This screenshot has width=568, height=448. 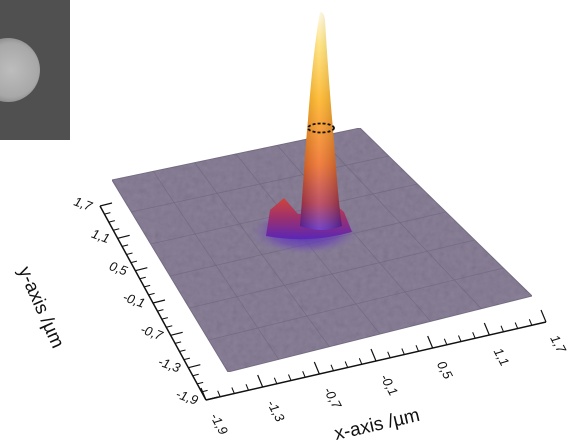 What do you see at coordinates (152, 332) in the screenshot?
I see `y-tick-label: -0,7` at bounding box center [152, 332].